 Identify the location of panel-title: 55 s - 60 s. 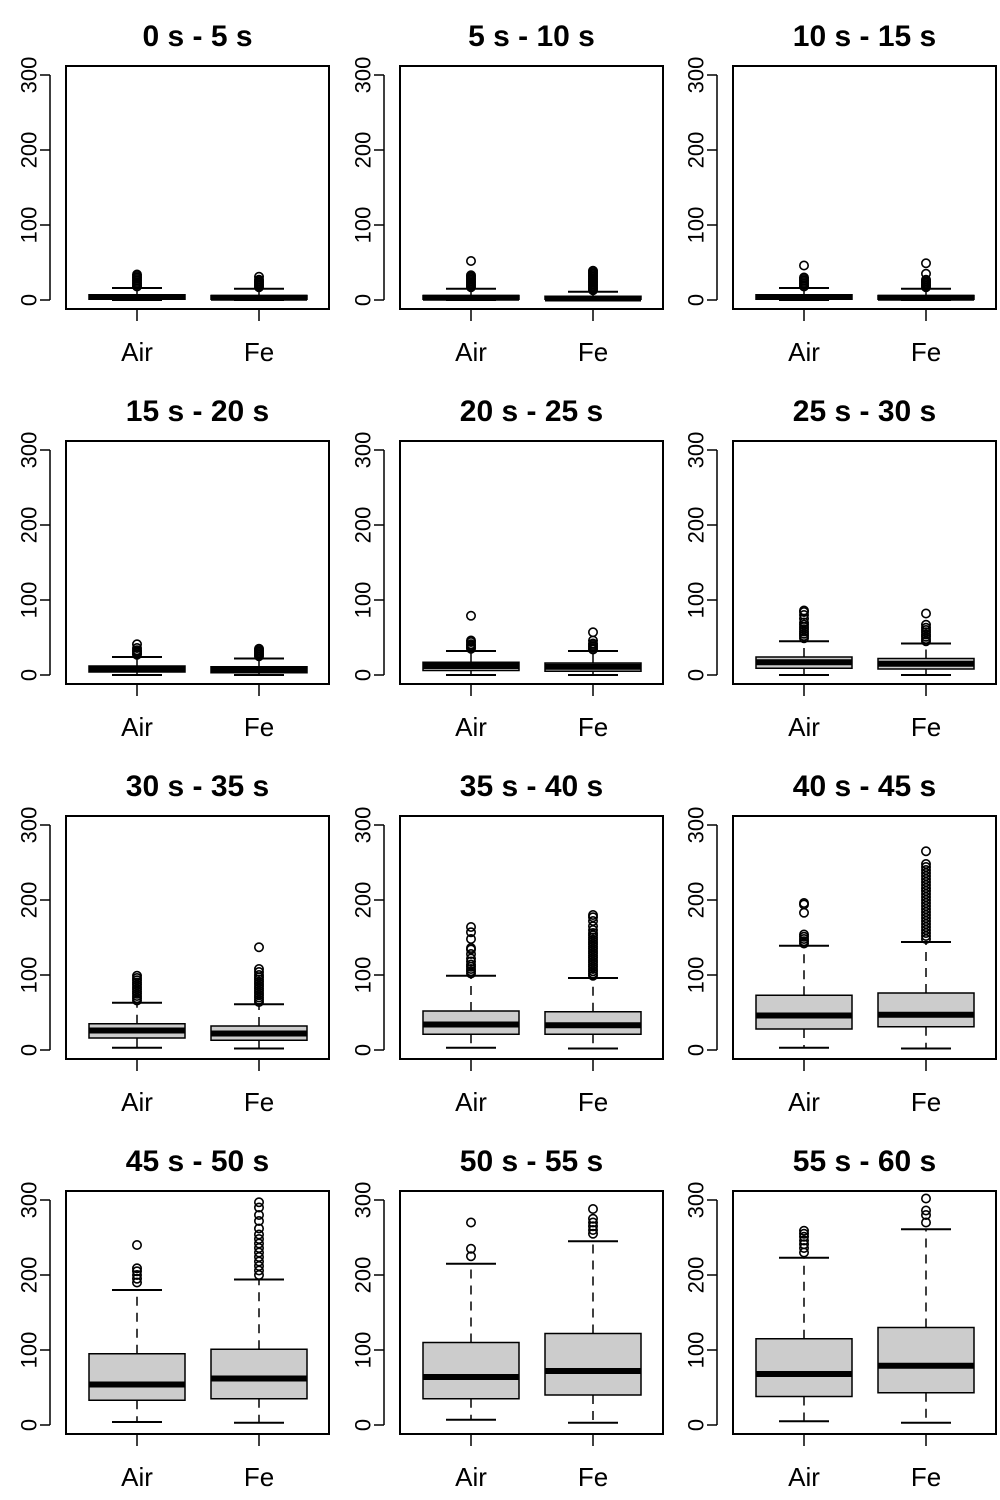
(864, 1161).